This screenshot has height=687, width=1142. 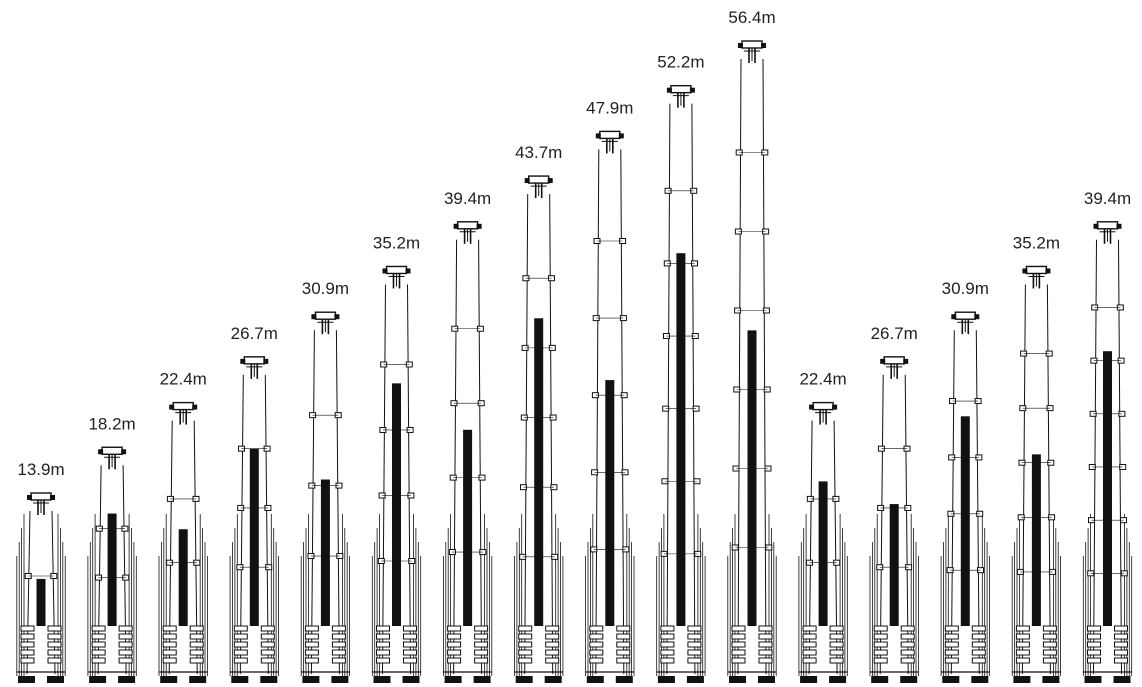 What do you see at coordinates (1107, 198) in the screenshot?
I see `boom-length-label: 39.4m` at bounding box center [1107, 198].